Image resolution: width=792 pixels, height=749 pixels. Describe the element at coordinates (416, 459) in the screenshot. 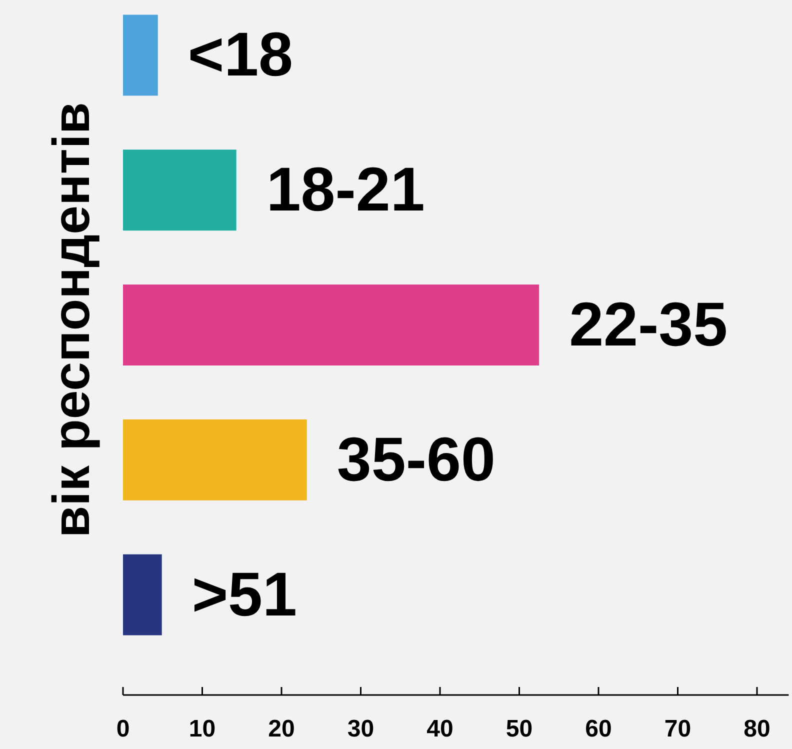

I see `y-tick-label: 35-60` at that location.